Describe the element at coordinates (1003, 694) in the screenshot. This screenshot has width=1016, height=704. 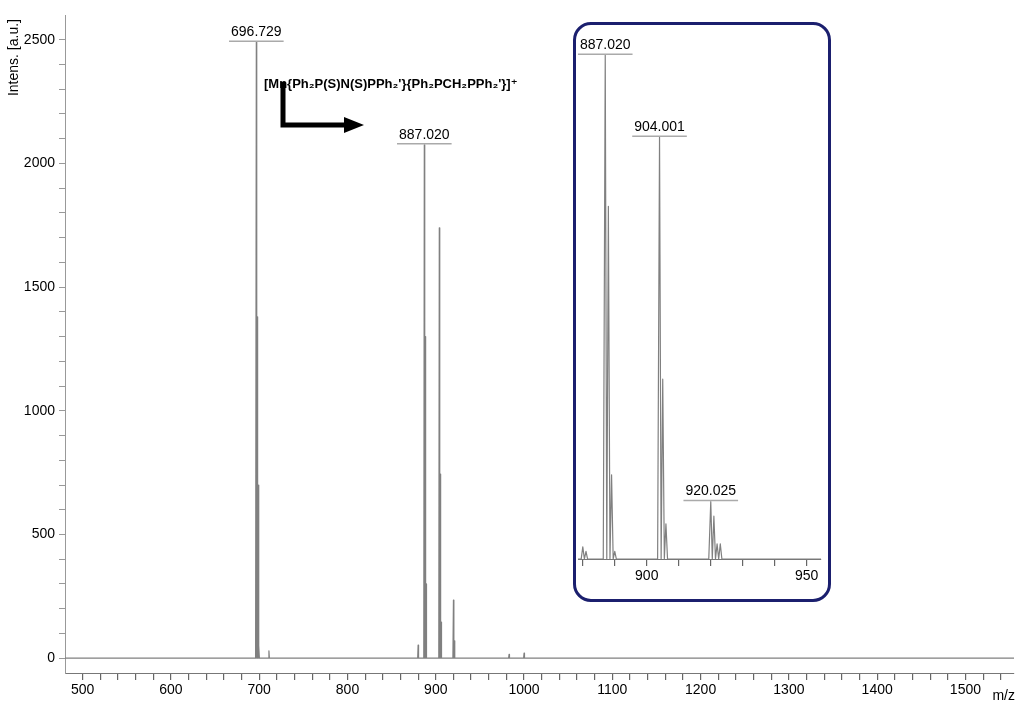
I see `x-axis-title: m/z` at that location.